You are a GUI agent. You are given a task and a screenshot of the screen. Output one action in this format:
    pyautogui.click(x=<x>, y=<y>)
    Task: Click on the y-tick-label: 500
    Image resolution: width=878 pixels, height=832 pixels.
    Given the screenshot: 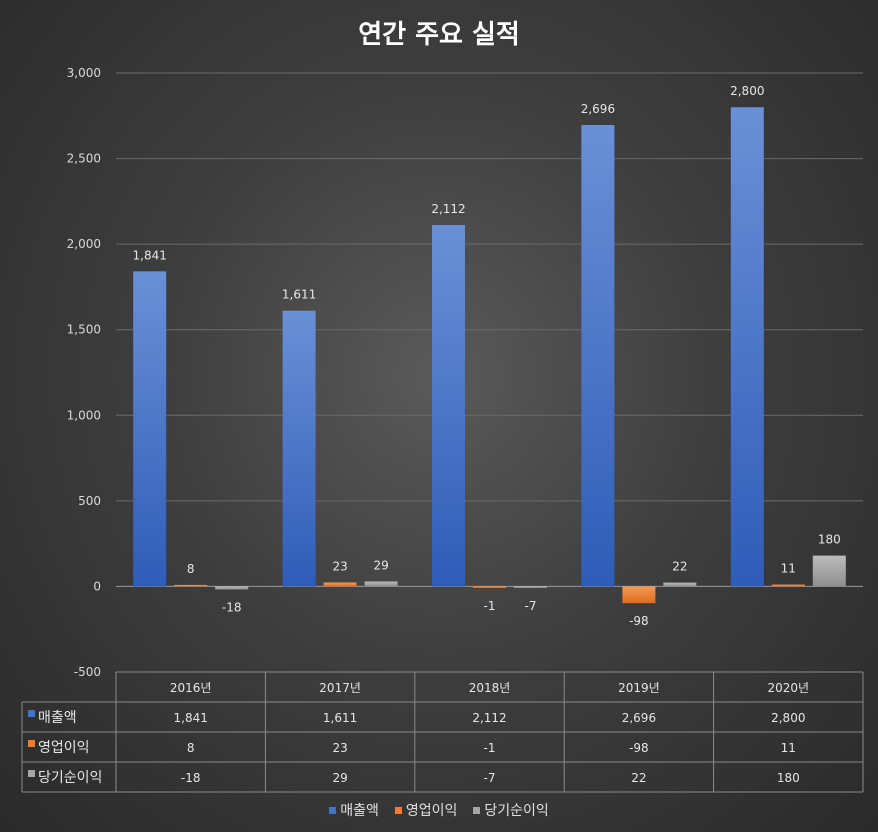 What is the action you would take?
    pyautogui.click(x=89, y=501)
    